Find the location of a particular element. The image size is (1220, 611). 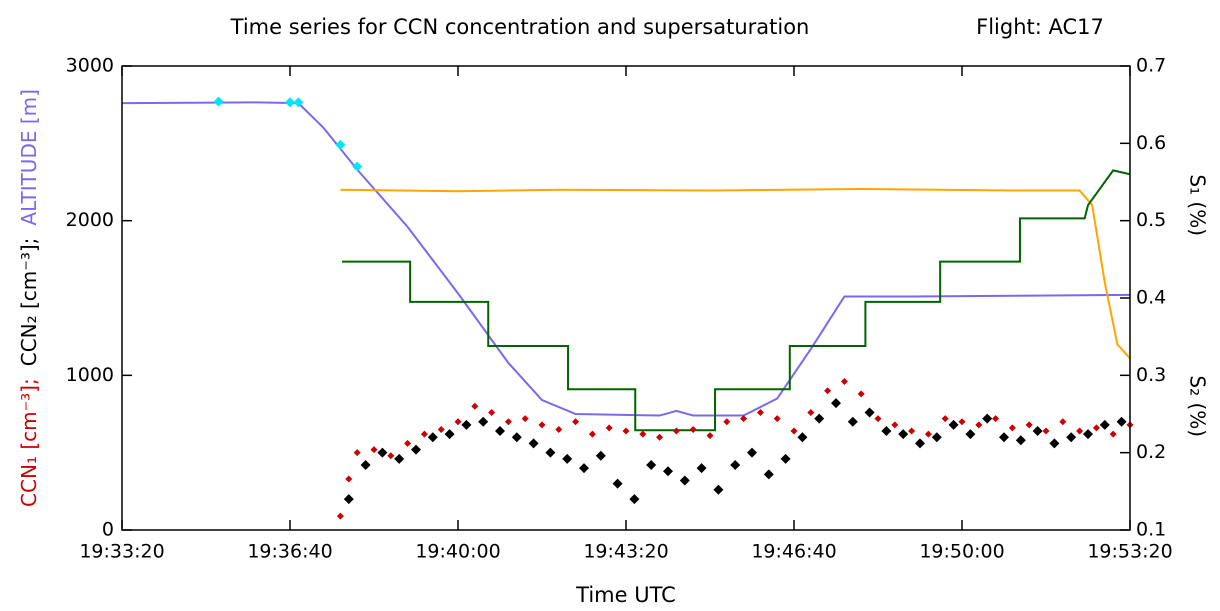

x-tick-label: 19:43:20 is located at coordinates (625, 552).